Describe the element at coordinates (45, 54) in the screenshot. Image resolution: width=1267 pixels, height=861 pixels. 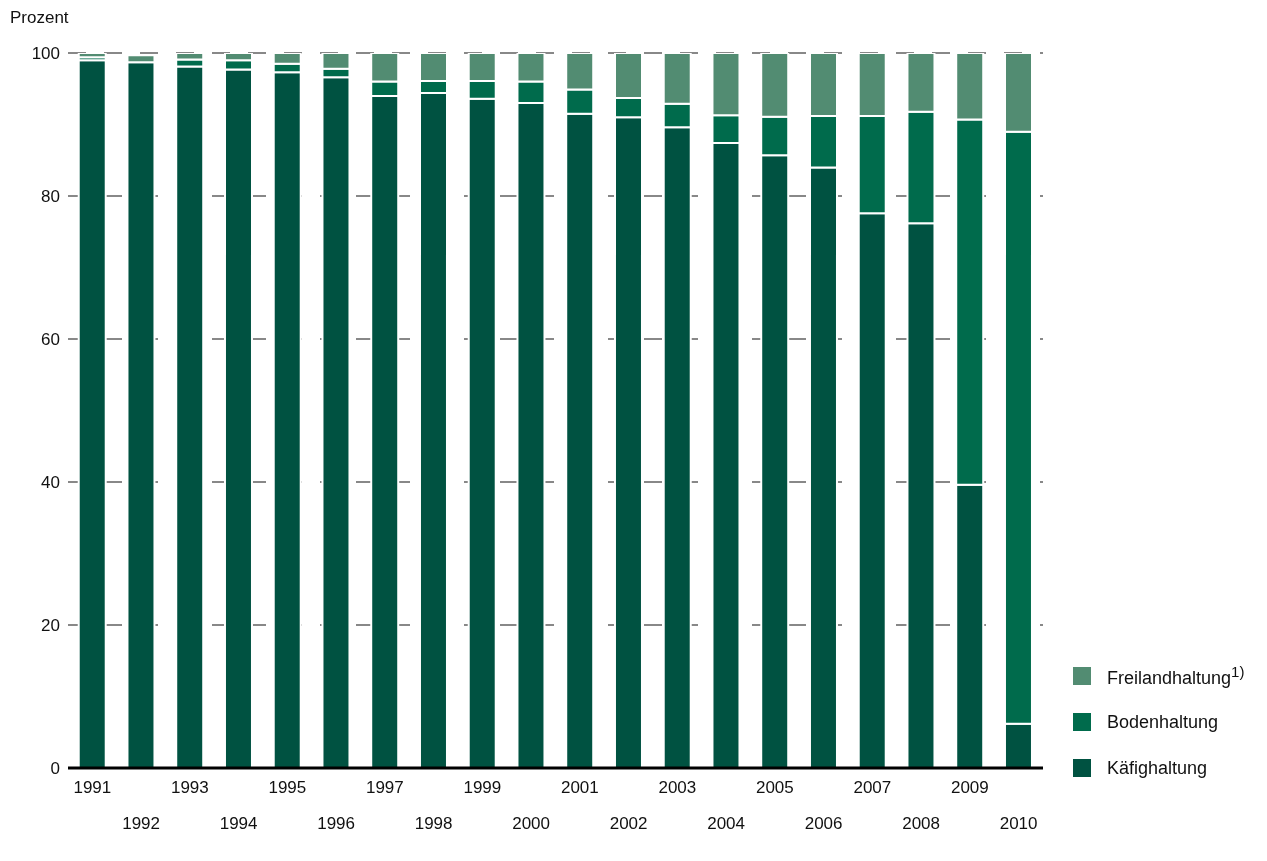
I see `y-tick-label: 100` at that location.